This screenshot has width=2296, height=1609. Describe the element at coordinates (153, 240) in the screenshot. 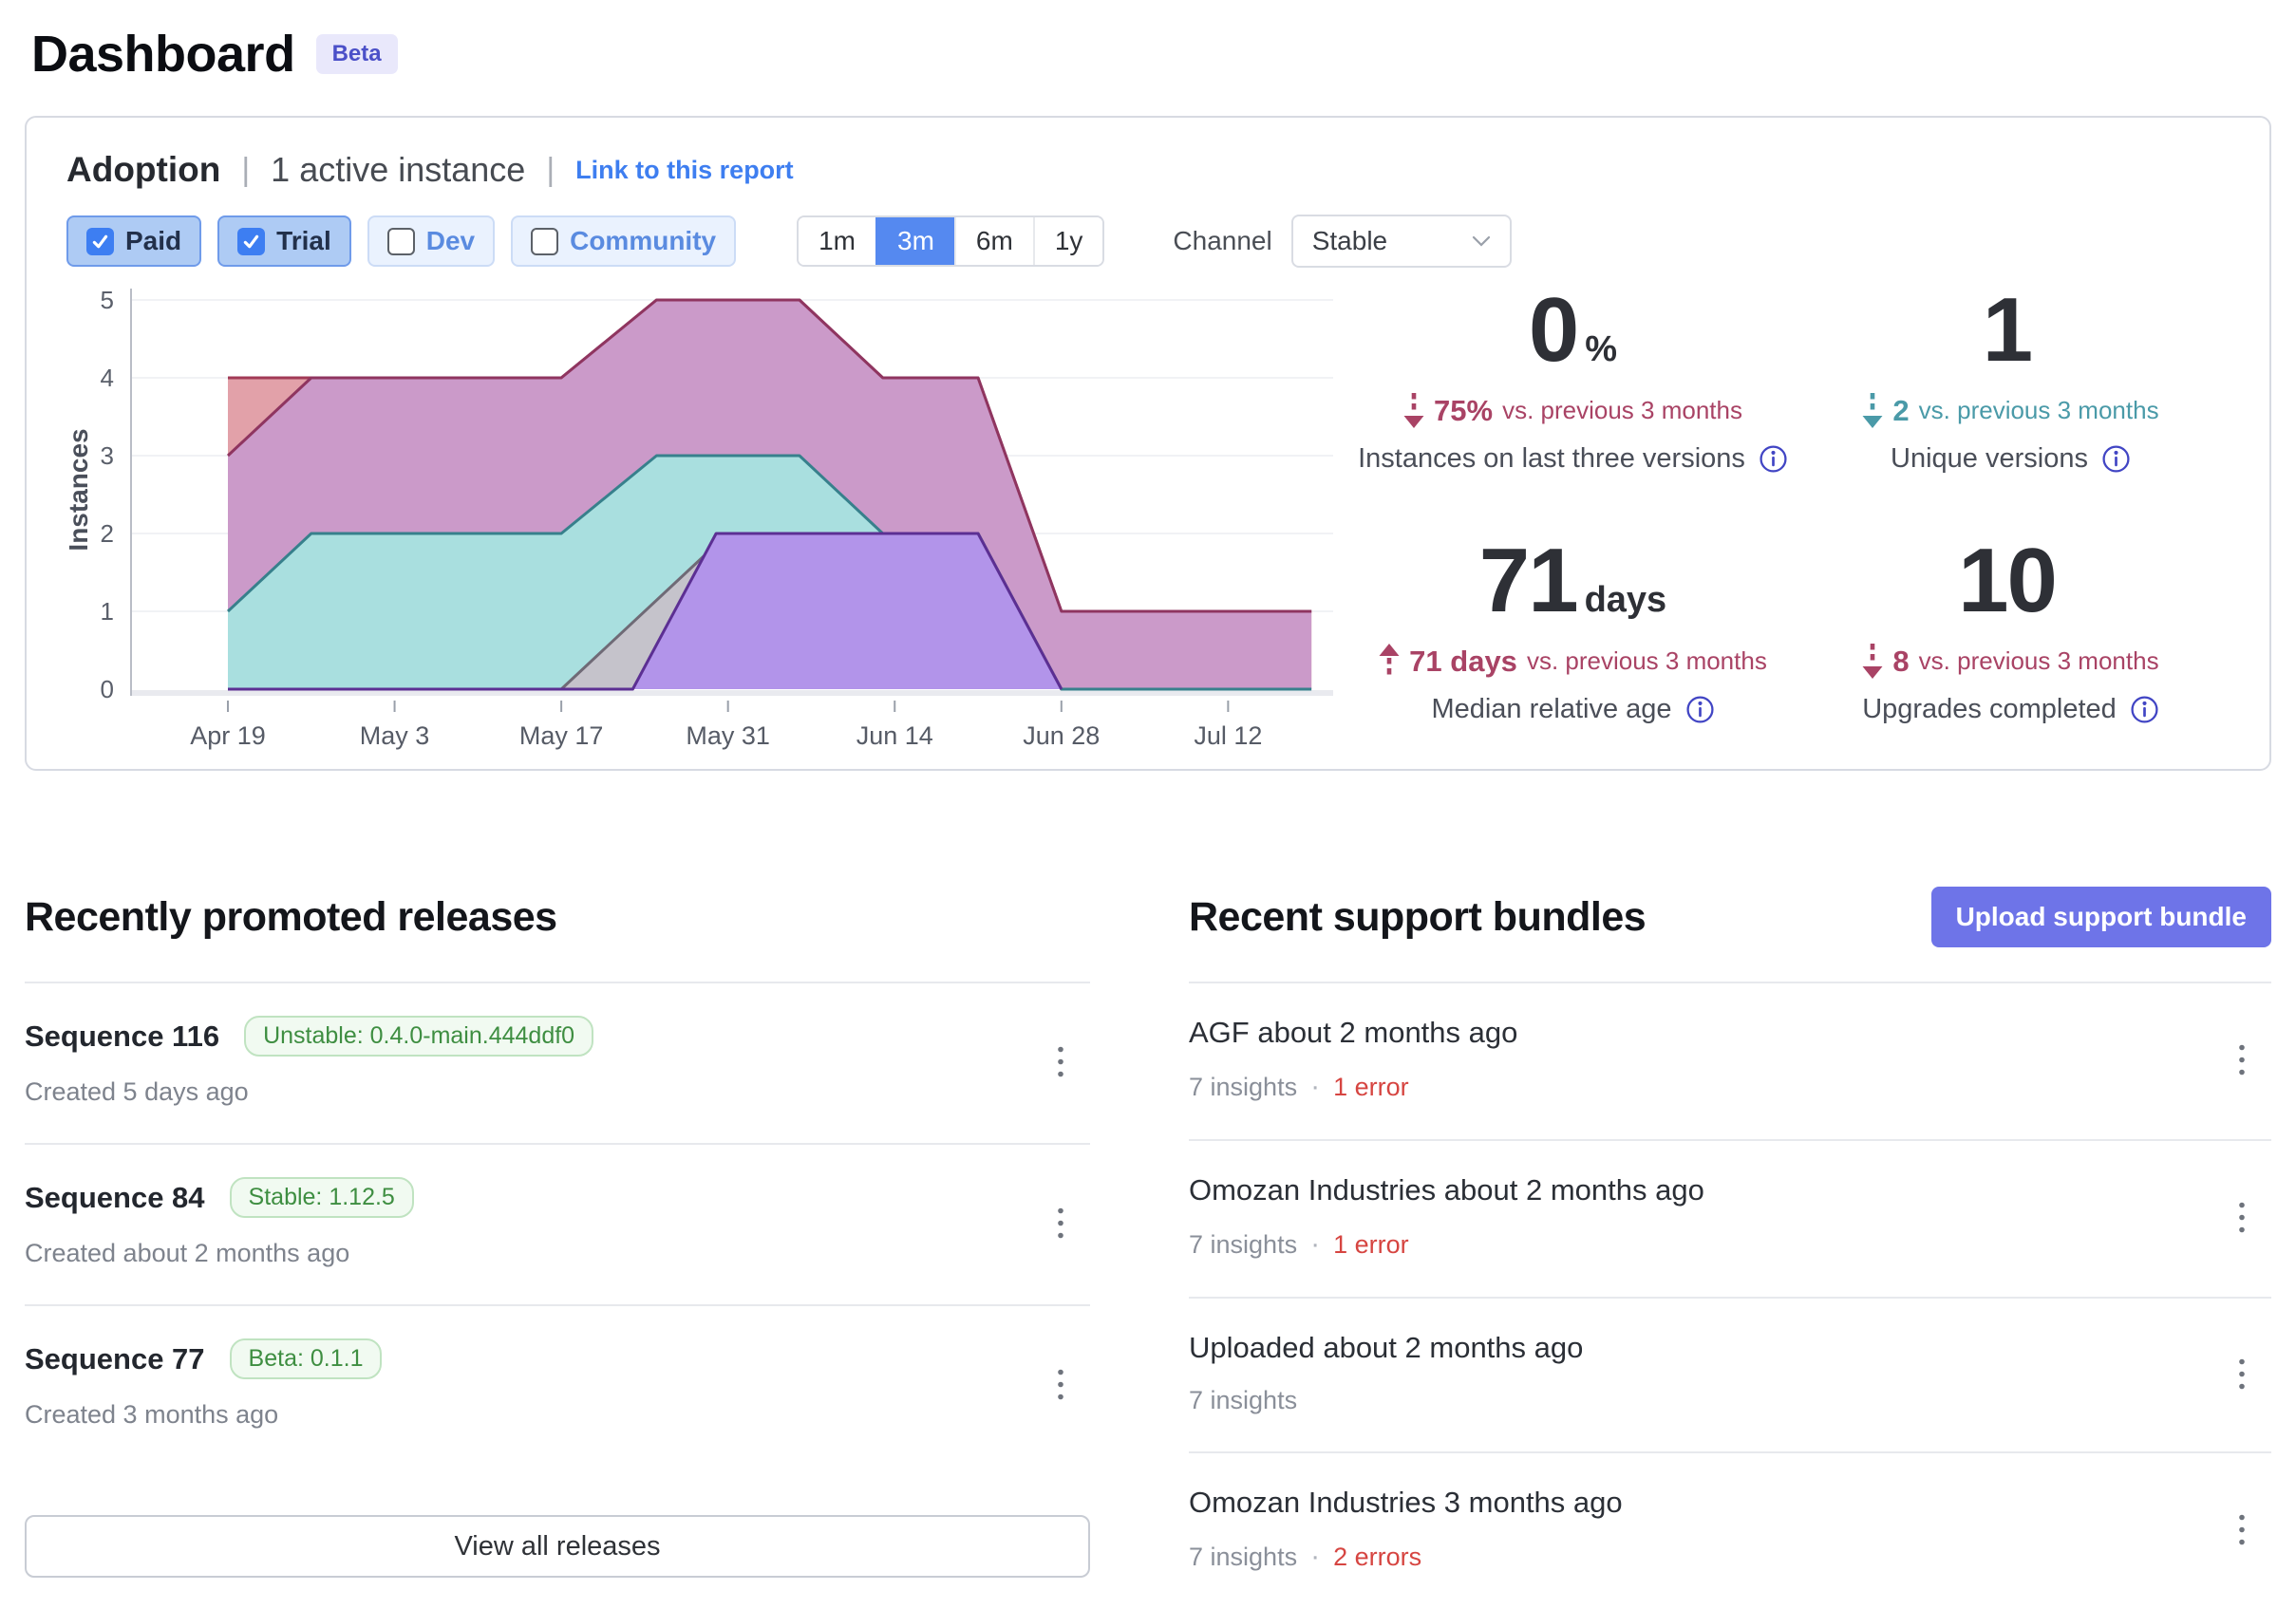

I see `filter-label: Paid` at that location.